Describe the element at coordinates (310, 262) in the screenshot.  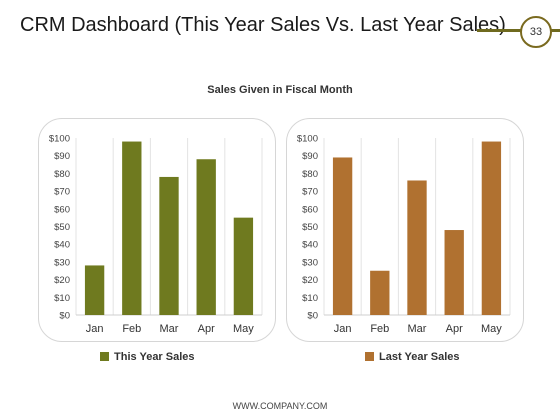
I see `y-tick-label-last-year: $30` at that location.